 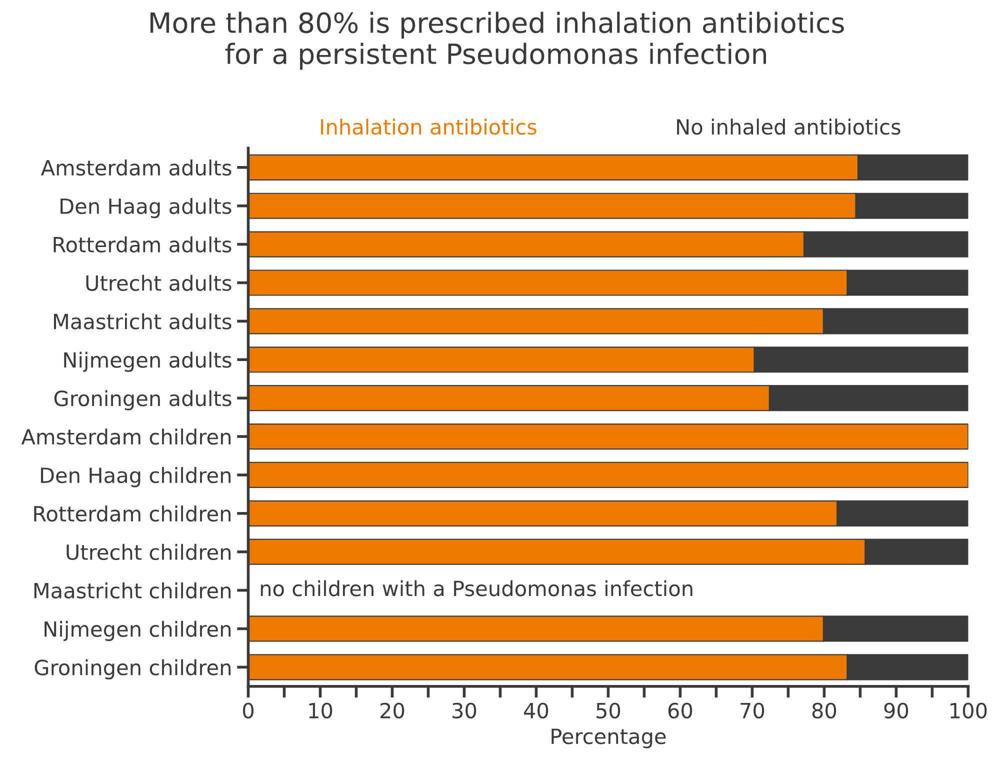 I want to click on y-tick-label: Utrecht adults, so click(x=159, y=282).